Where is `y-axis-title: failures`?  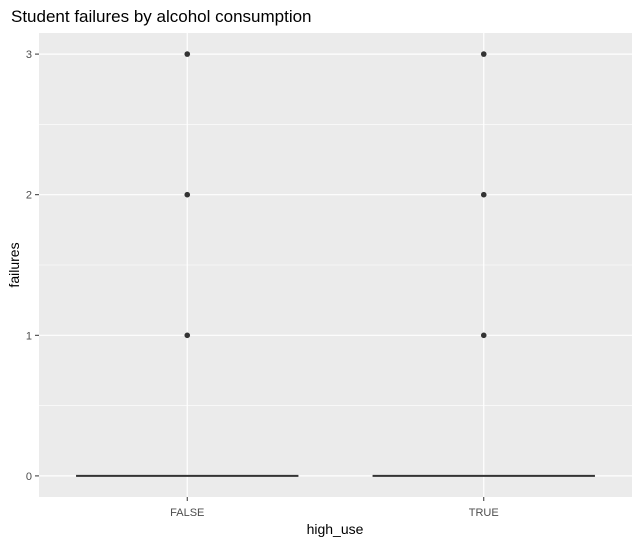 y-axis-title: failures is located at coordinates (14, 264).